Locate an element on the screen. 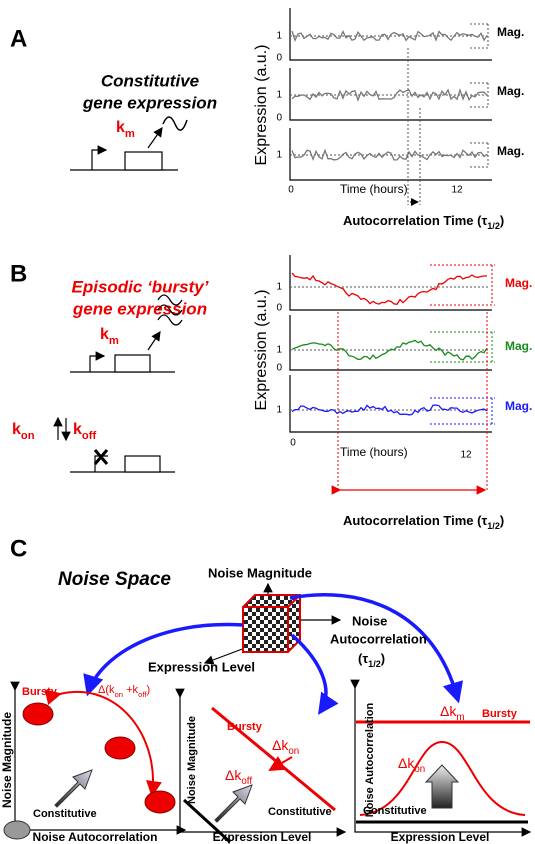 Image resolution: width=535 pixels, height=844 pixels. panel-letter: C is located at coordinates (18, 548).